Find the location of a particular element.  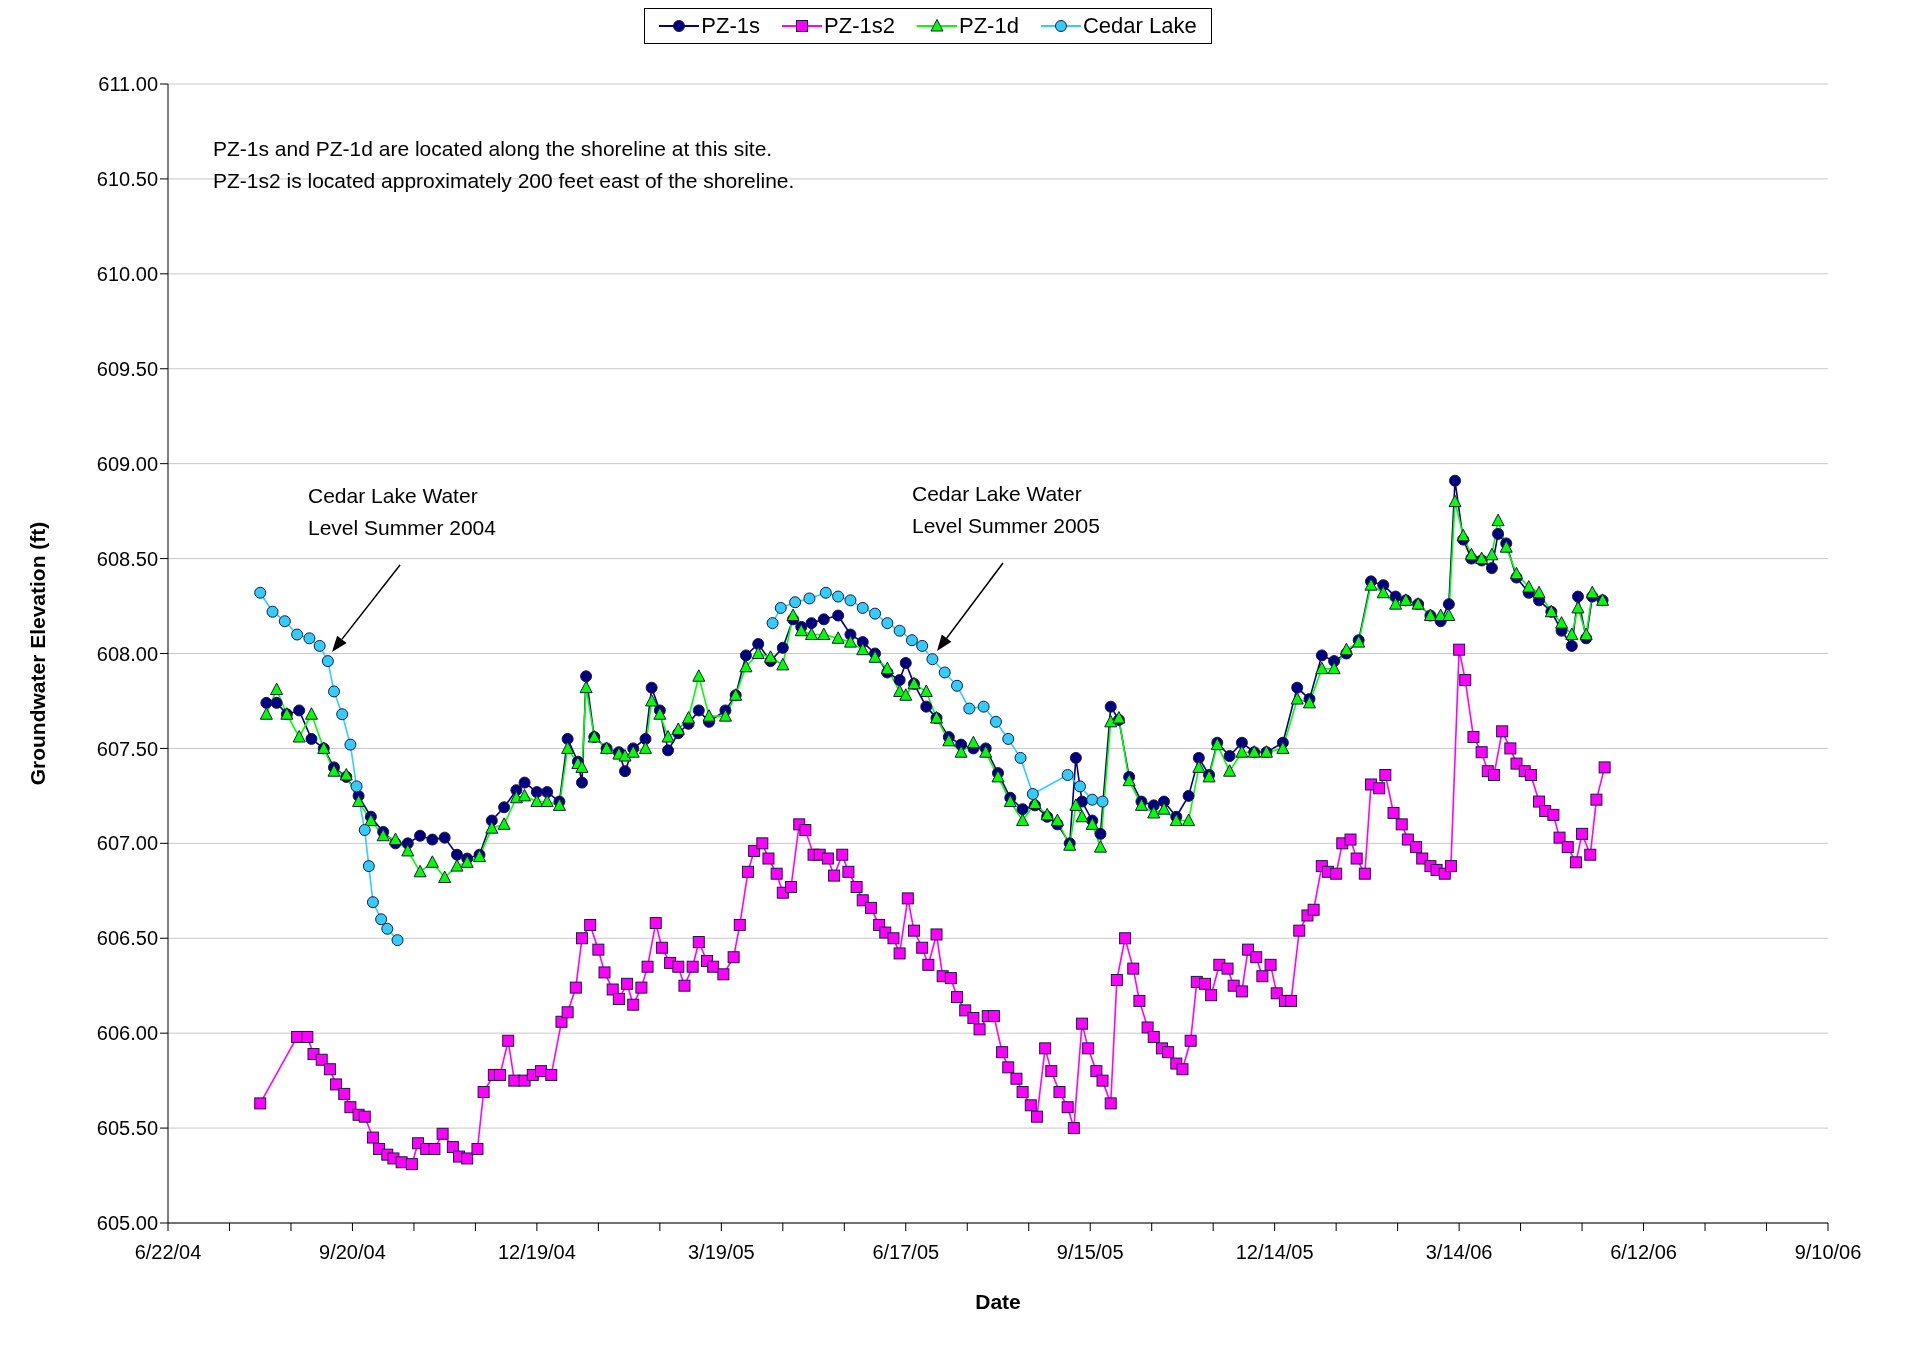

x-tick-label: 6/12/06 is located at coordinates (1643, 1252).